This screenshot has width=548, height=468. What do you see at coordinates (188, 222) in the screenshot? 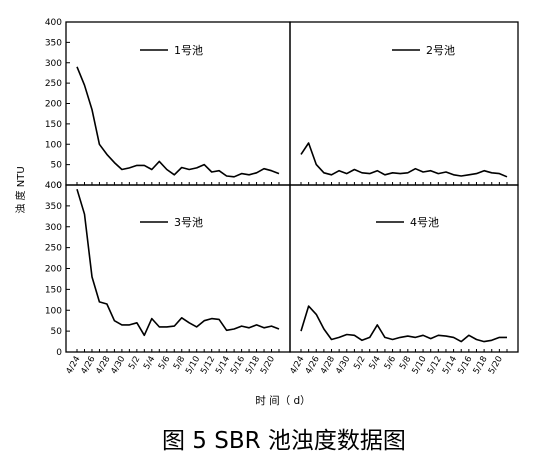
I see `legend-label: 3号池` at bounding box center [188, 222].